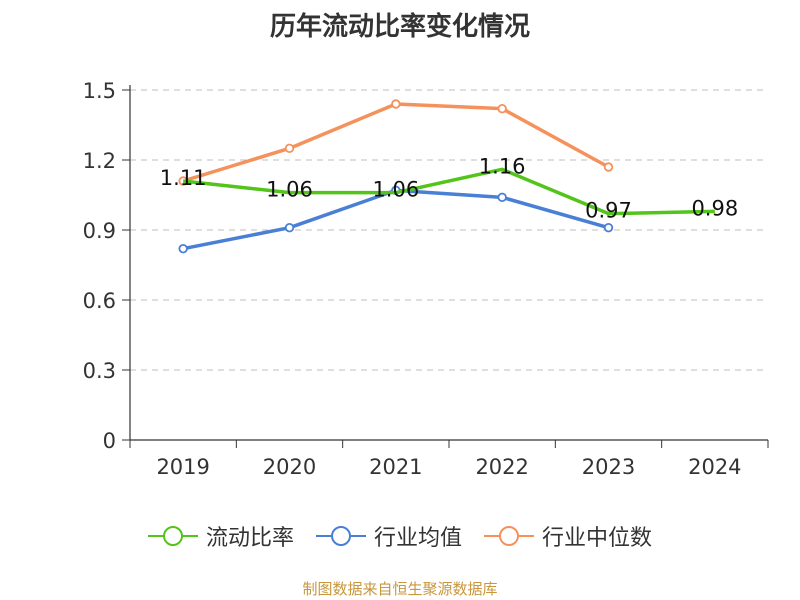  Describe the element at coordinates (400, 589) in the screenshot. I see `source-note: 制图数据来自恒生聚源数据库` at that location.